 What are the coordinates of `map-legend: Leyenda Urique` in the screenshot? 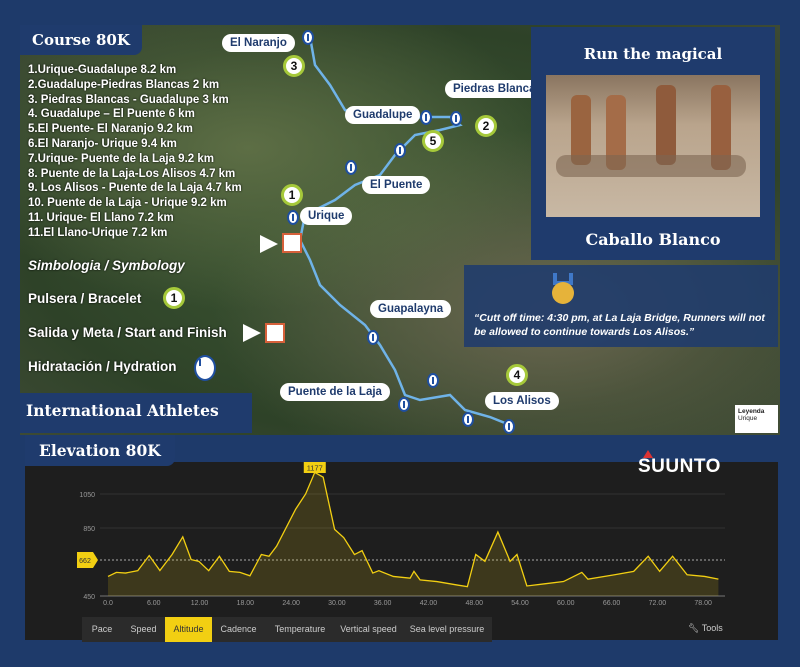 It's located at (756, 419).